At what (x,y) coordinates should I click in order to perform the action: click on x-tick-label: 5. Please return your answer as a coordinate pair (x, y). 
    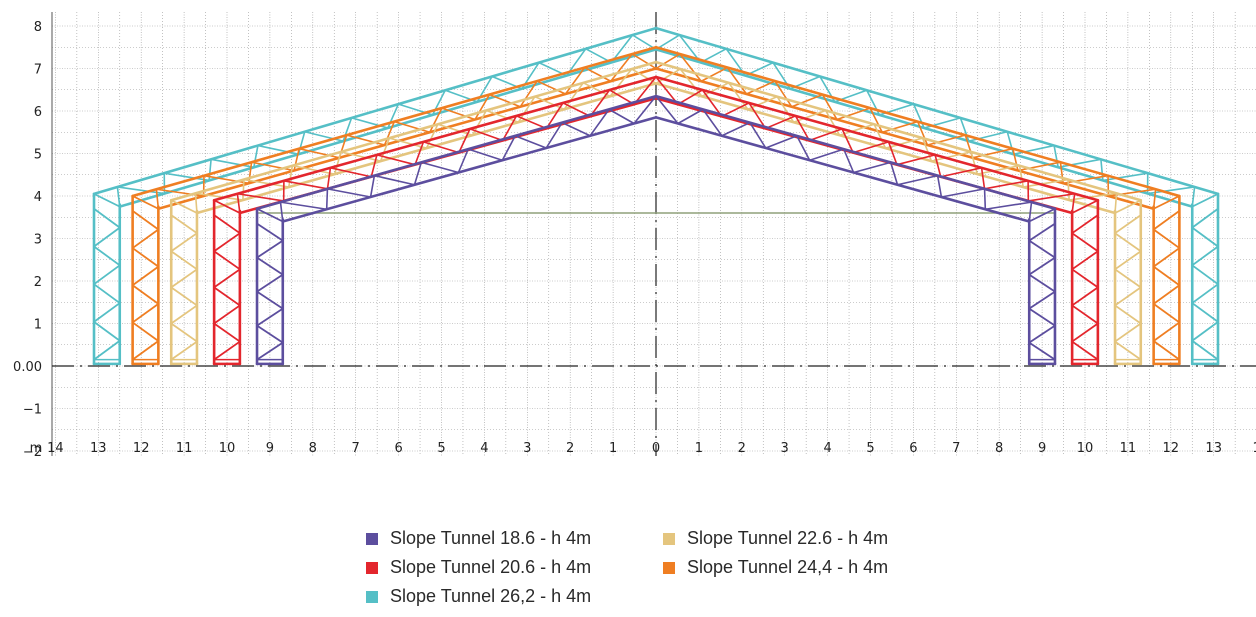
    Looking at the image, I should click on (870, 448).